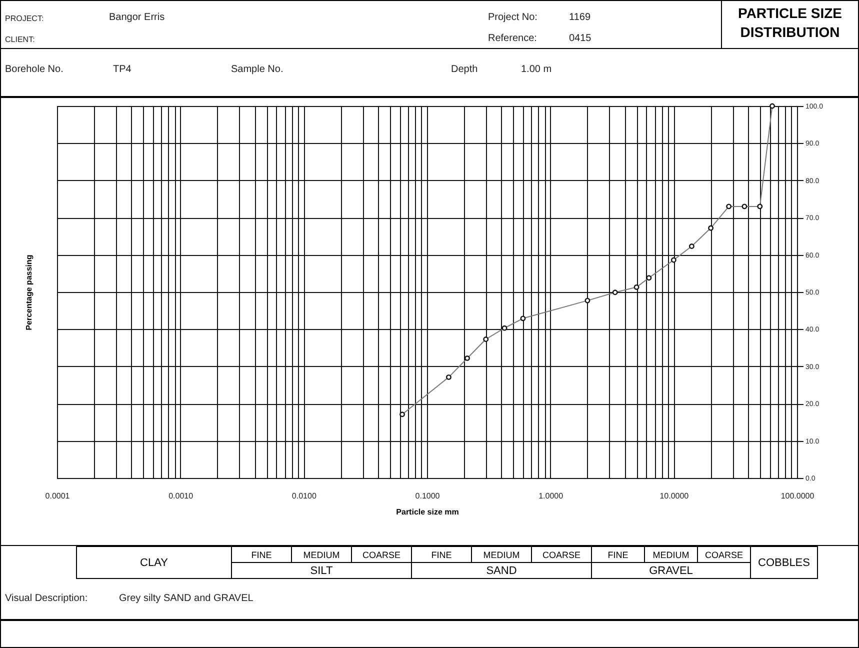  Describe the element at coordinates (137, 17) in the screenshot. I see `text: Bangor Erris` at that location.